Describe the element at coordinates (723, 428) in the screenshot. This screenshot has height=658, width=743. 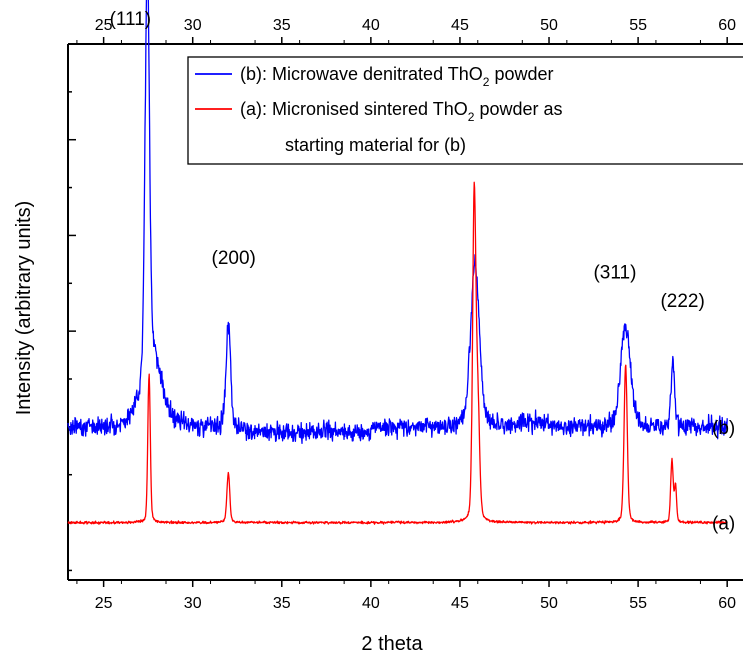
I see `series-end-label-b: (b)` at that location.